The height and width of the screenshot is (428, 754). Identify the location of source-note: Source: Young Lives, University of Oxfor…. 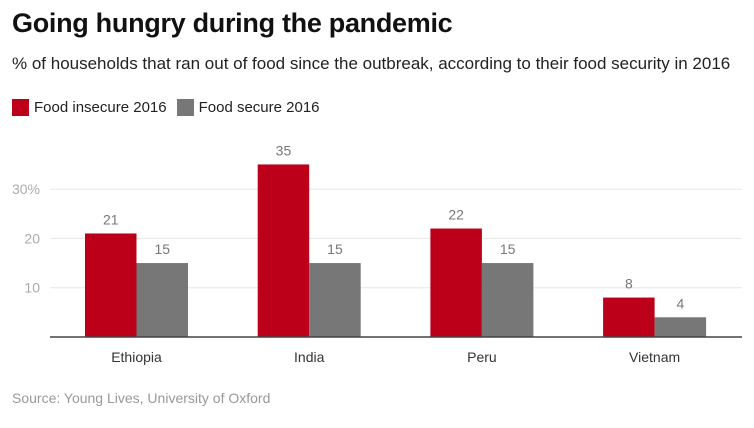
(141, 398).